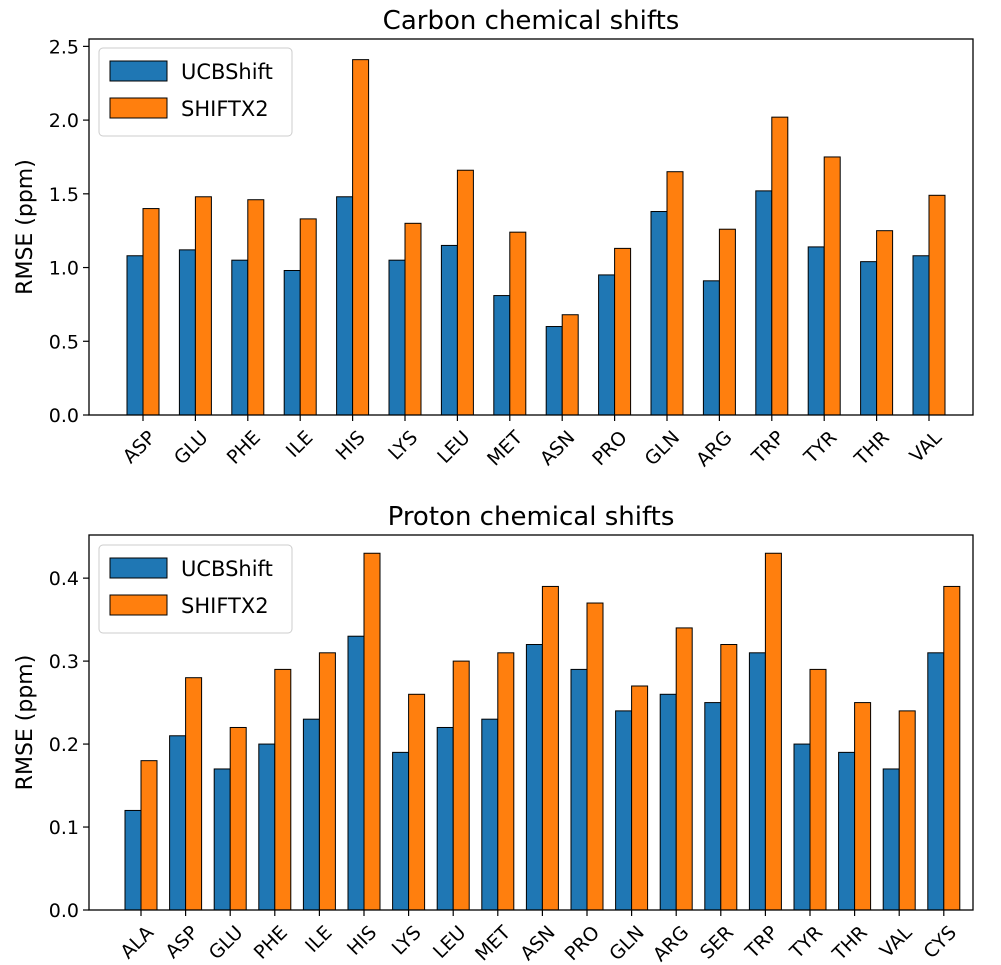  I want to click on x-tick-label: VAL, so click(896, 941).